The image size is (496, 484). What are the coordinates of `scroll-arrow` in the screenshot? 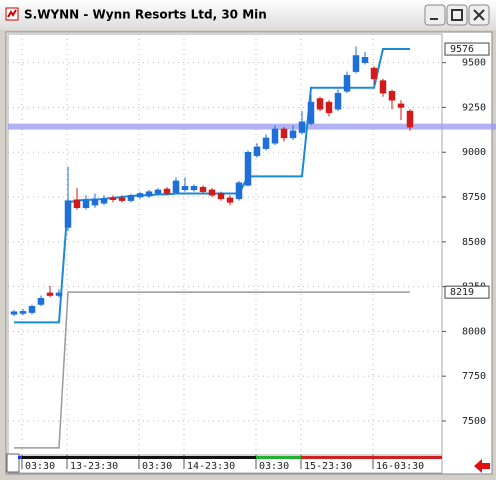 It's located at (482, 466).